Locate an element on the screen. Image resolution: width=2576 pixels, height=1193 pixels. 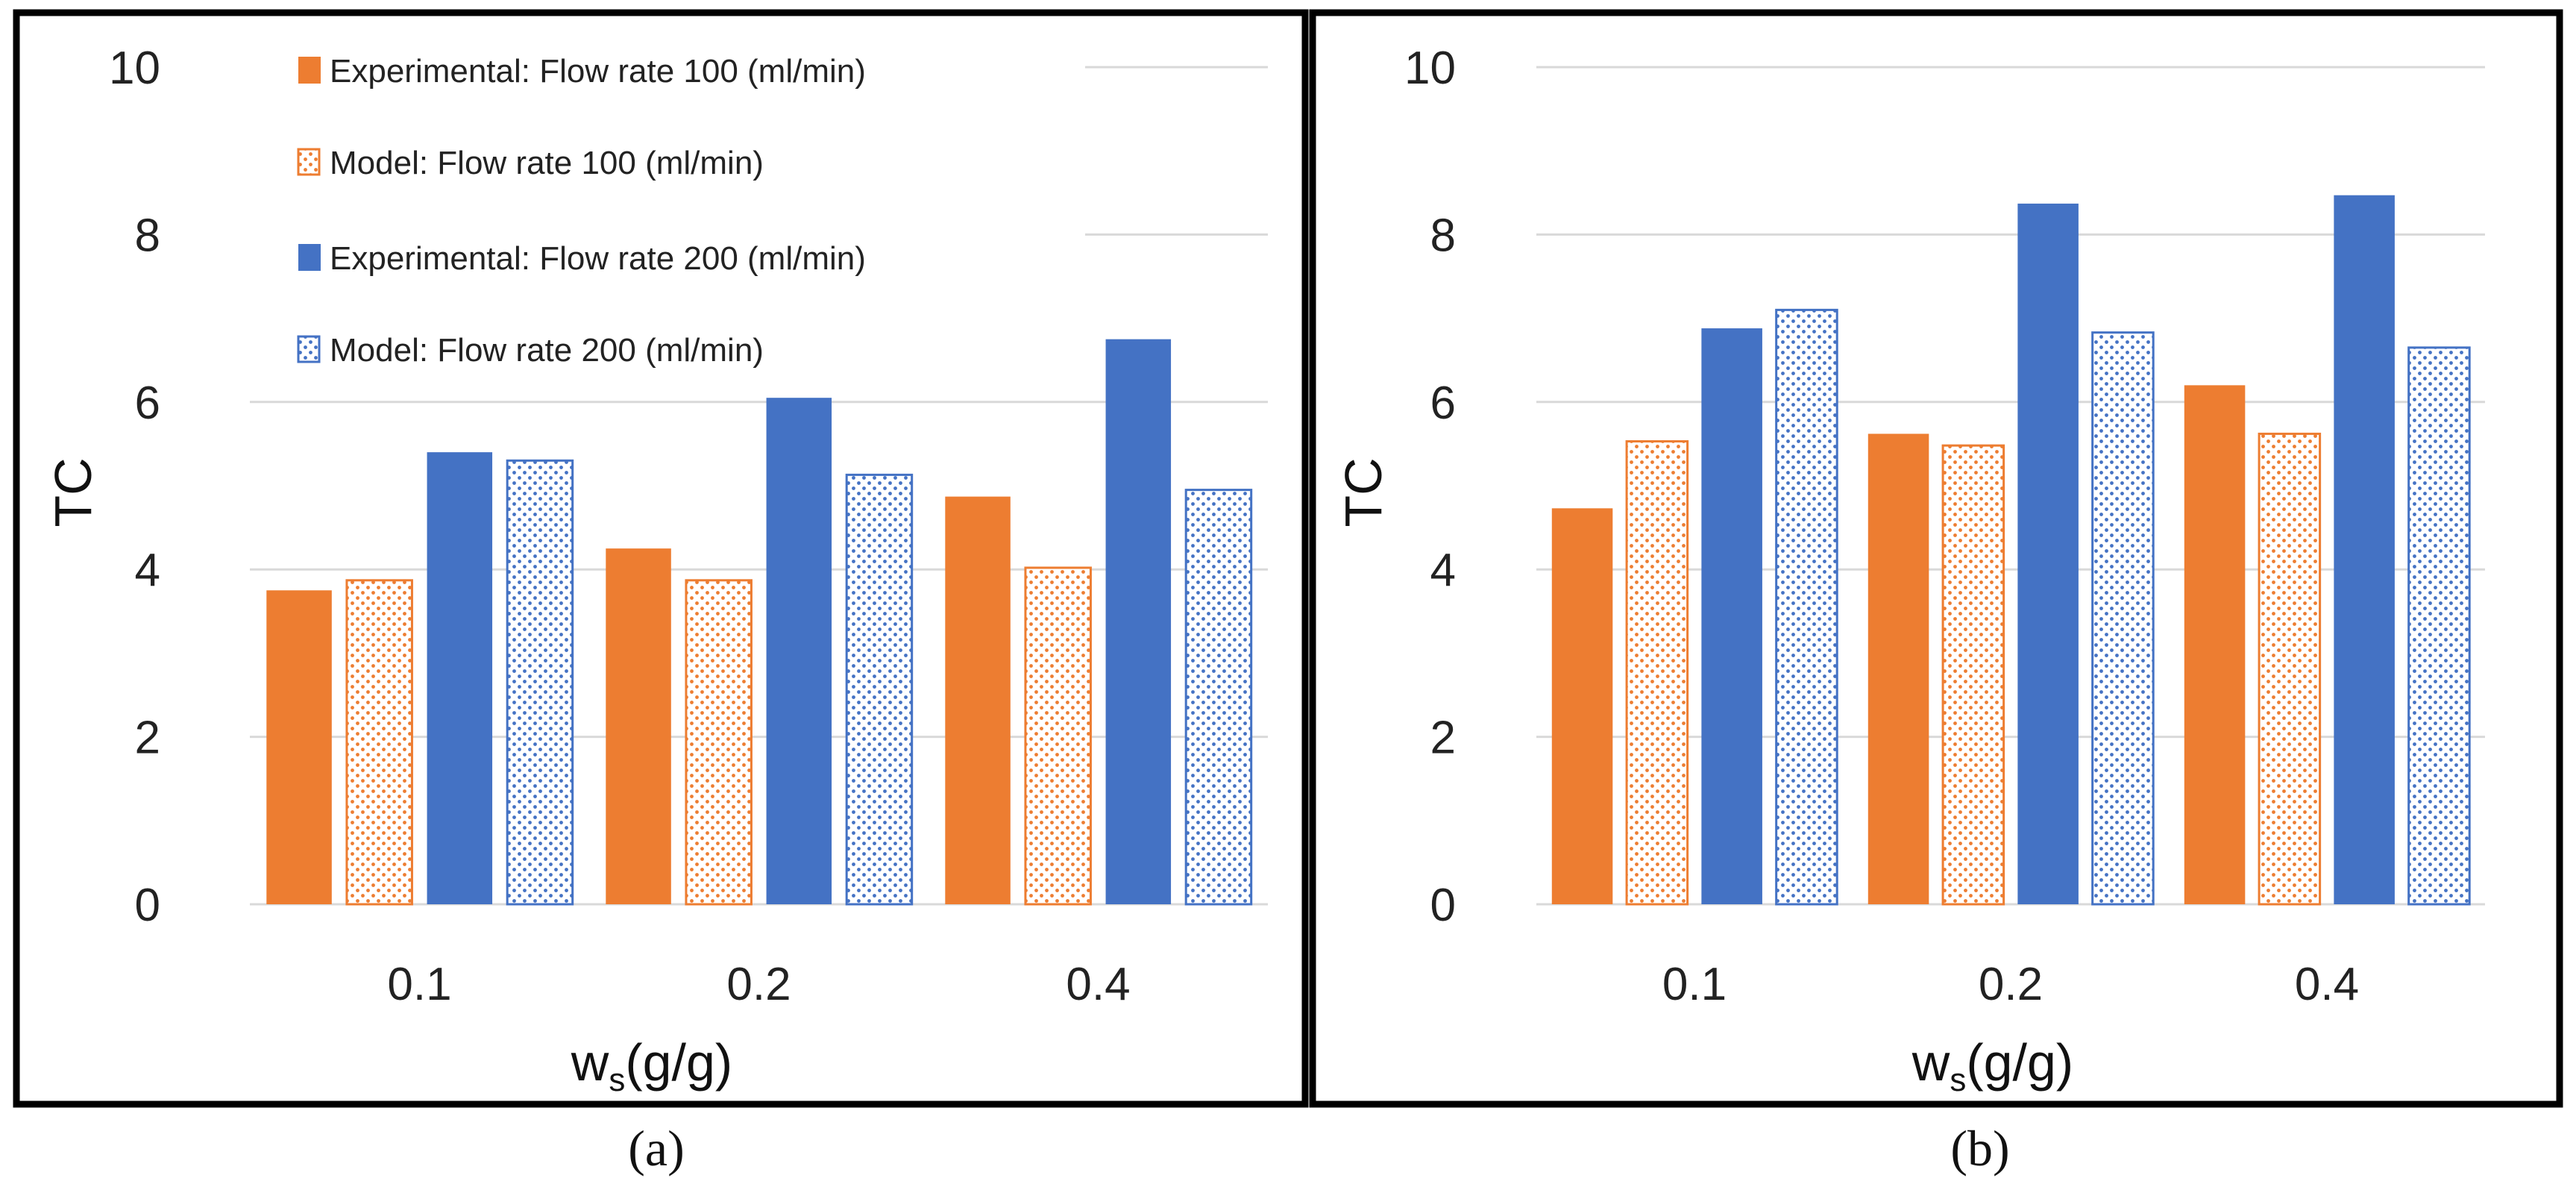
panel-label-b: (b) is located at coordinates (1980, 1148).